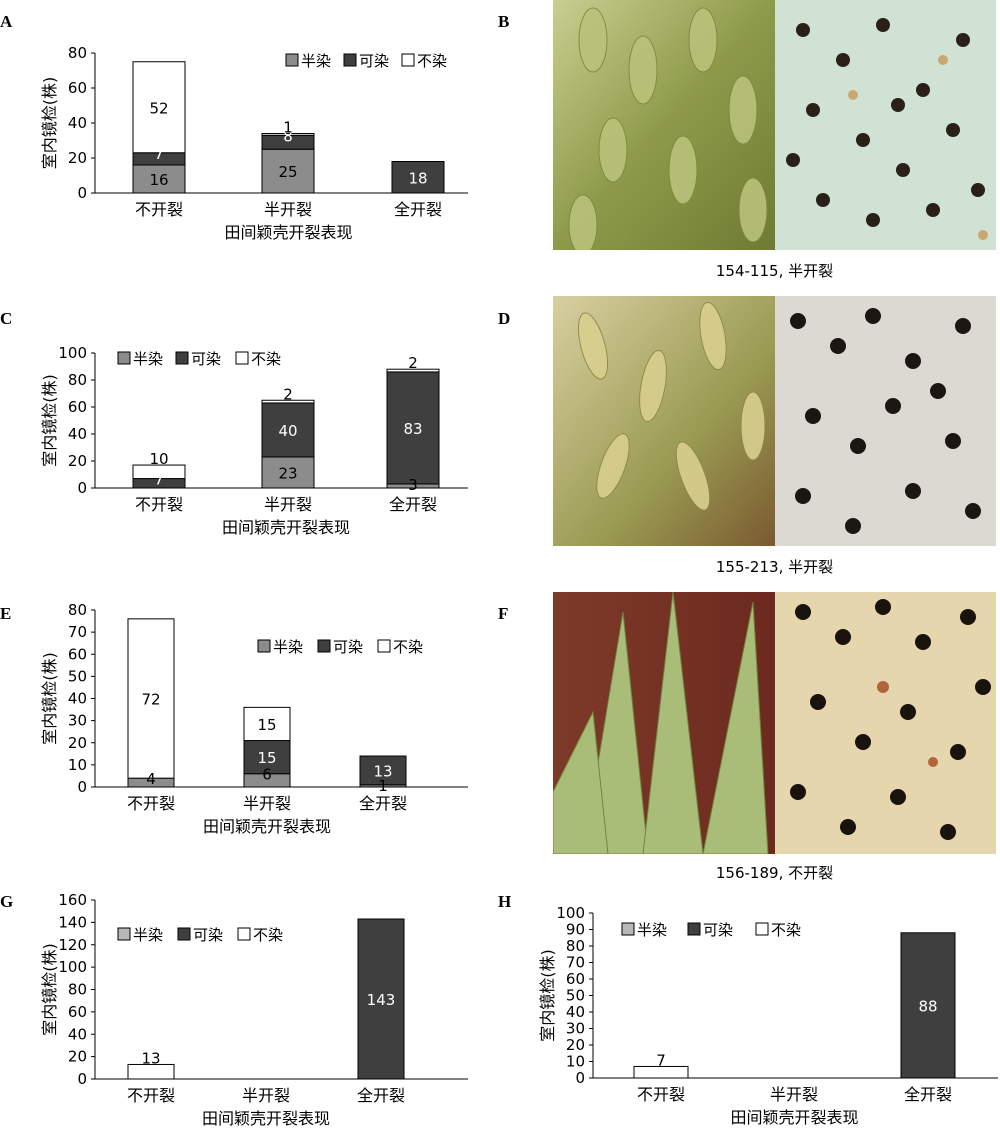 The image size is (1000, 1131). I want to click on panel-letter-a: A, so click(6, 21).